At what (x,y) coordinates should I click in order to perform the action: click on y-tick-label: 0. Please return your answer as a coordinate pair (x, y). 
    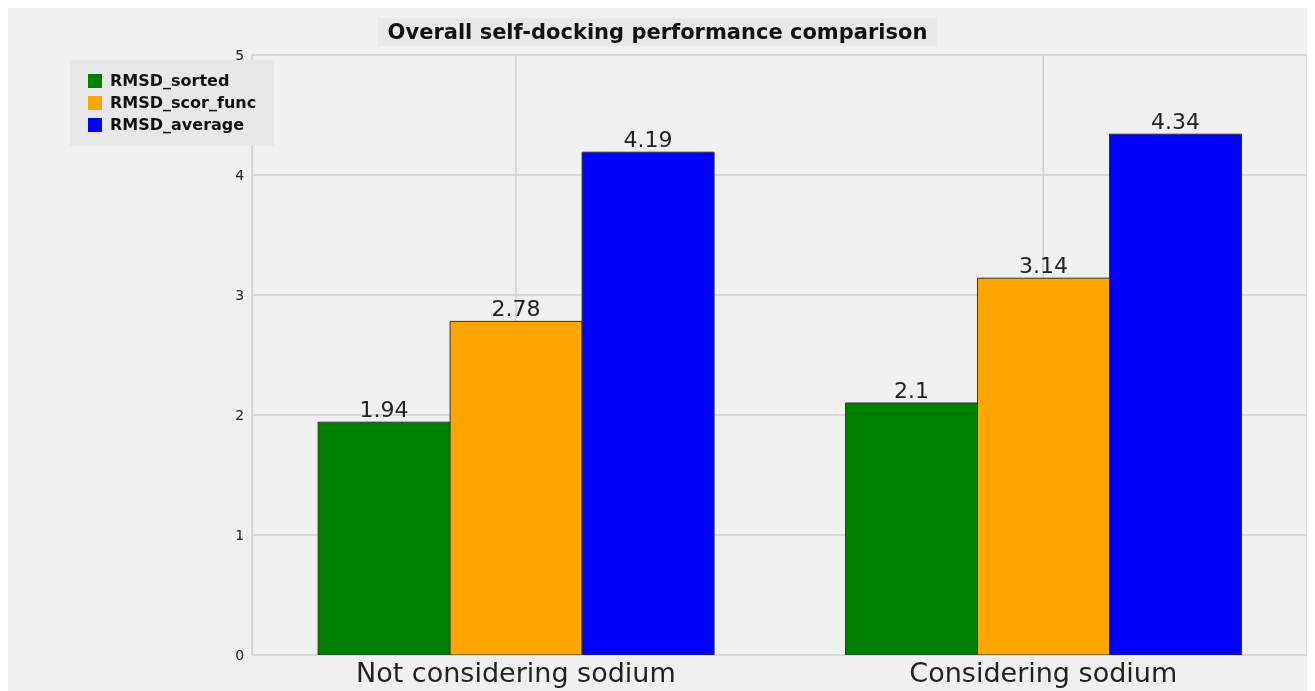
    Looking at the image, I should click on (240, 654).